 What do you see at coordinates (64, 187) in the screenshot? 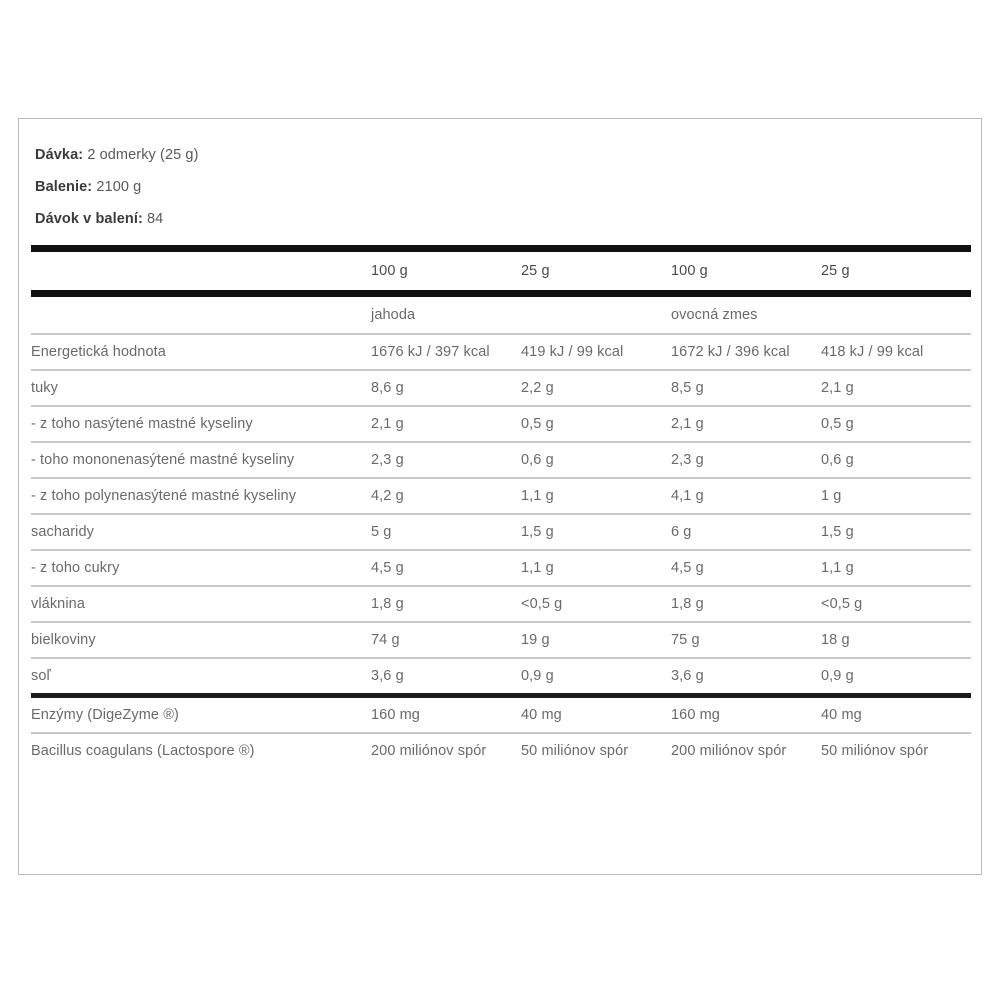
I see `summary-package-label: Balenie:` at bounding box center [64, 187].